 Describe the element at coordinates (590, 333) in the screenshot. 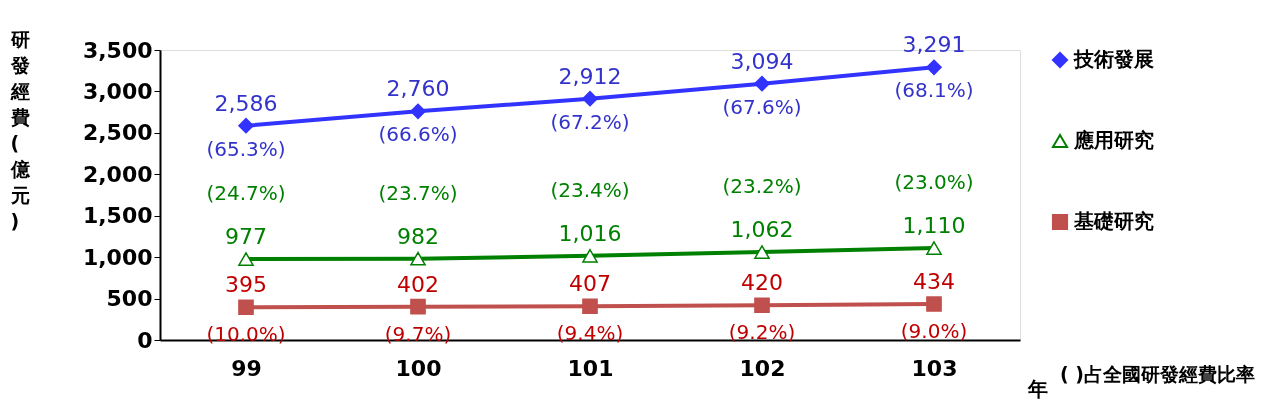

I see `annotation: (9.4%)` at that location.